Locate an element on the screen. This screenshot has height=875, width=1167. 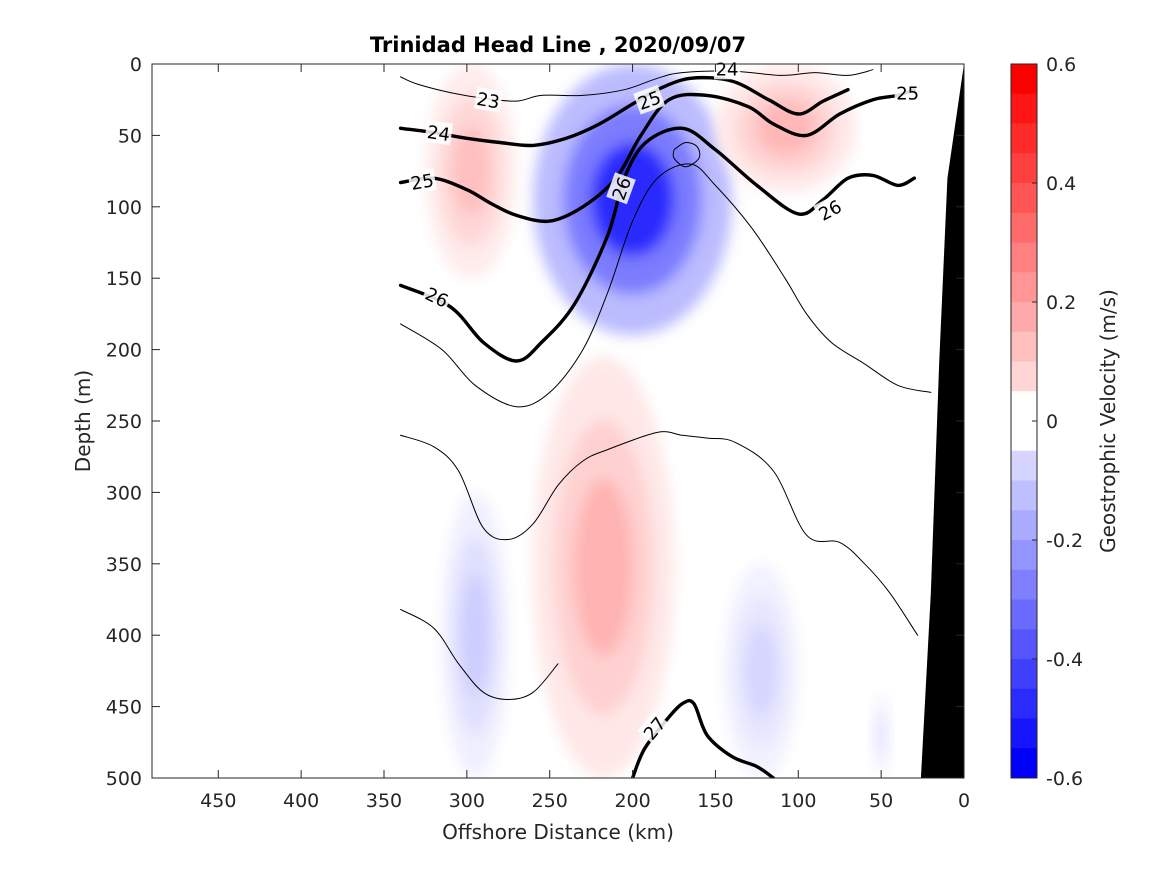
contour-line-26.8 is located at coordinates (479, 654).